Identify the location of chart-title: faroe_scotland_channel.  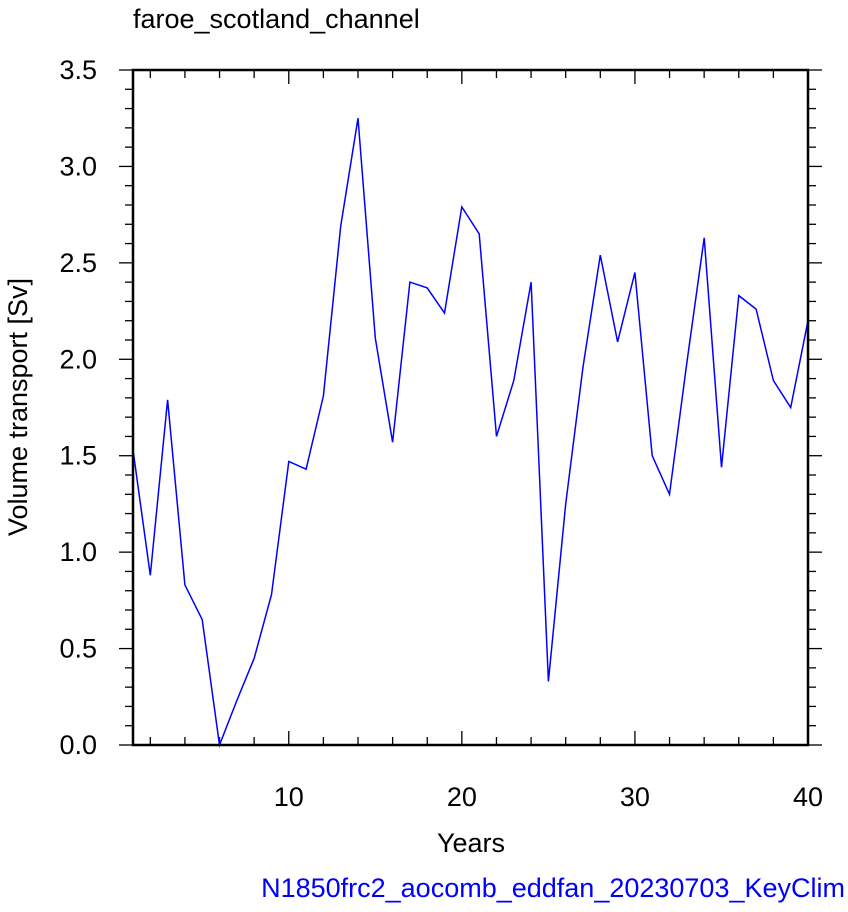
(276, 19).